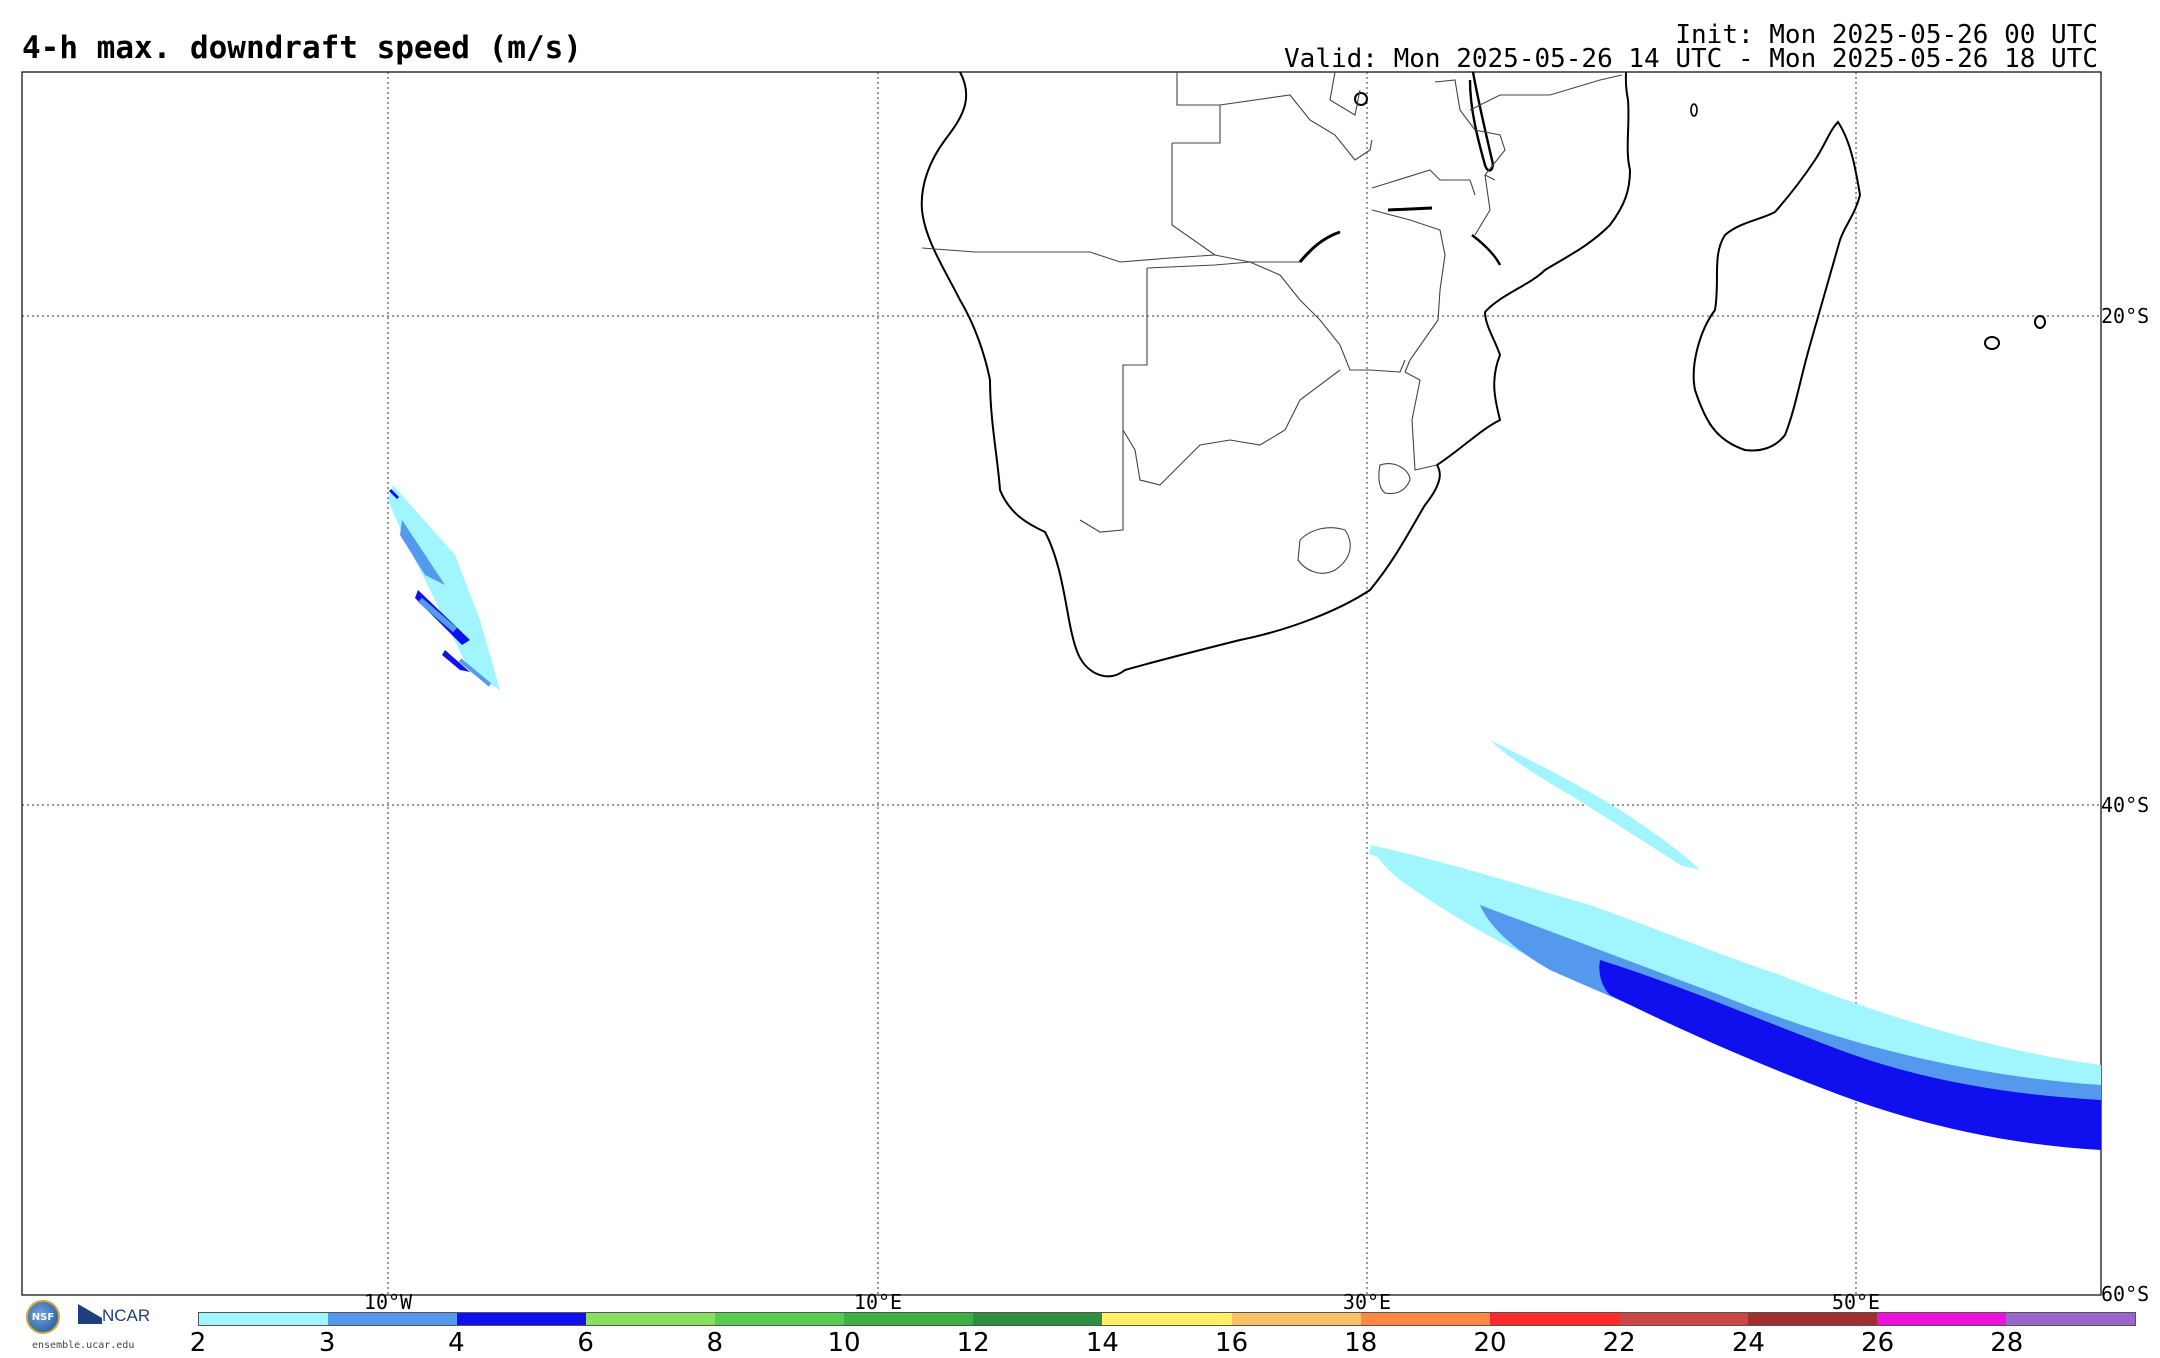 The height and width of the screenshot is (1358, 2160). What do you see at coordinates (2007, 1343) in the screenshot?
I see `colorbar-tick-label: 28` at bounding box center [2007, 1343].